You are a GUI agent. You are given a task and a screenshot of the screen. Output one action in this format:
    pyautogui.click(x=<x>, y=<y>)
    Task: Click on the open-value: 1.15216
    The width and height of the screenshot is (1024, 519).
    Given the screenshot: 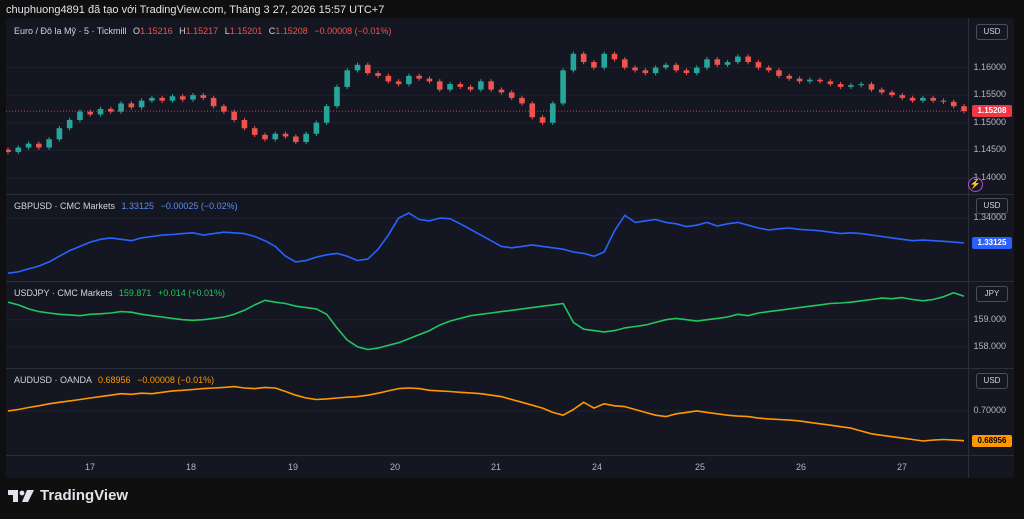 What is the action you would take?
    pyautogui.click(x=156, y=31)
    